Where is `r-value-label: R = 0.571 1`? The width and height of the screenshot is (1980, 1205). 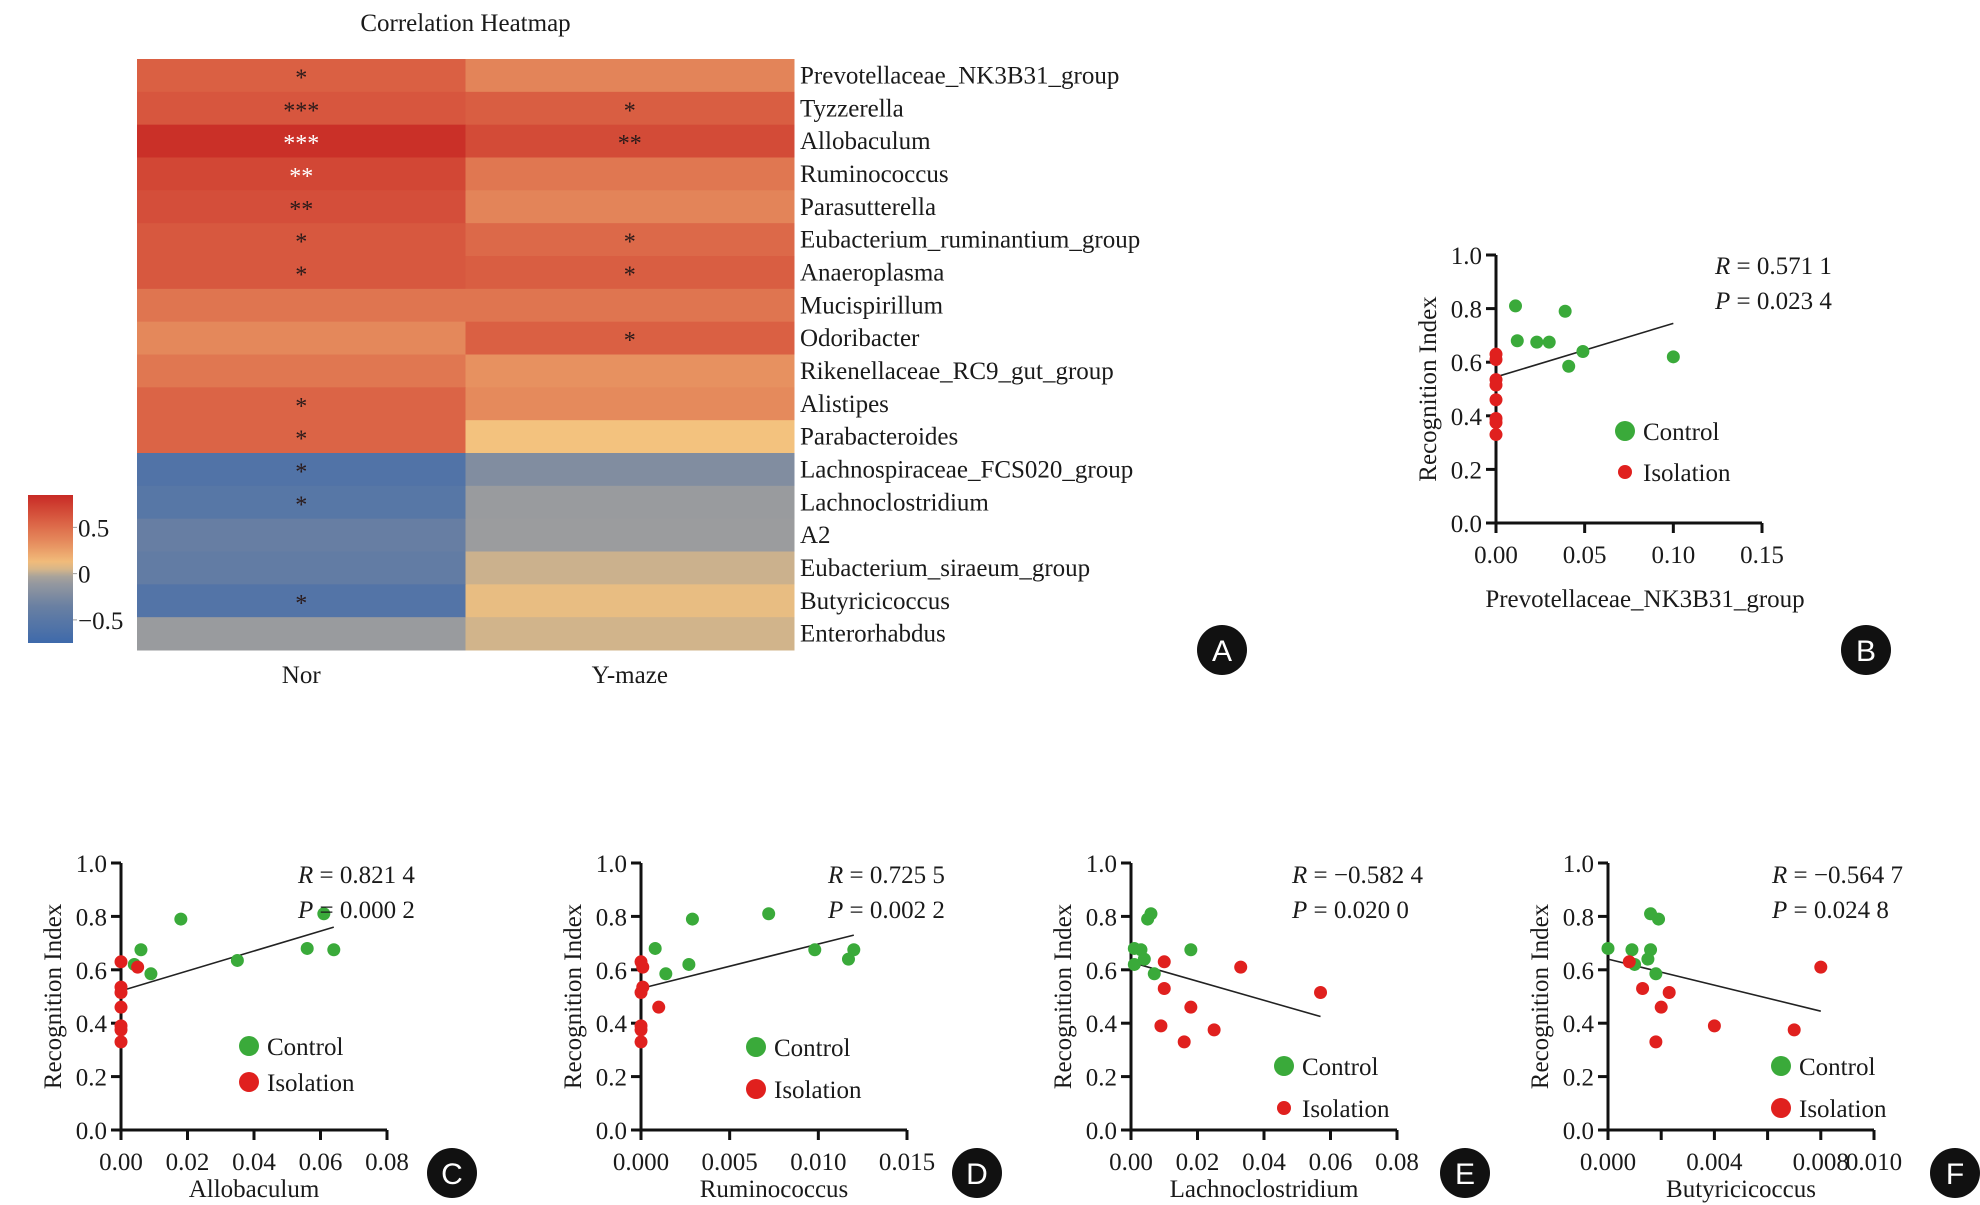 r-value-label: R = 0.571 1 is located at coordinates (1773, 266).